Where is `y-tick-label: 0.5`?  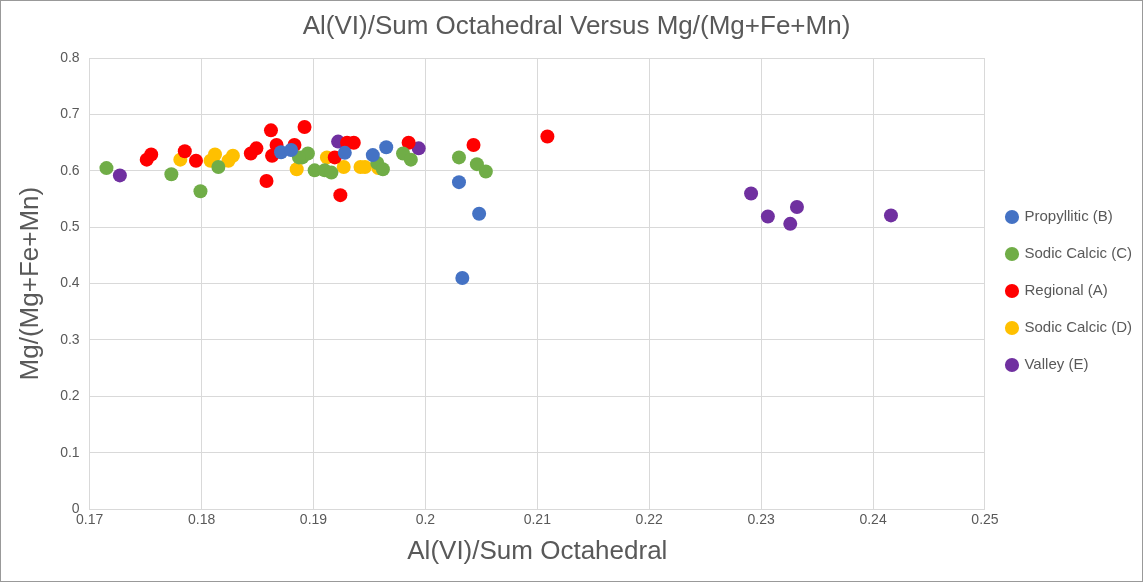 y-tick-label: 0.5 is located at coordinates (70, 226).